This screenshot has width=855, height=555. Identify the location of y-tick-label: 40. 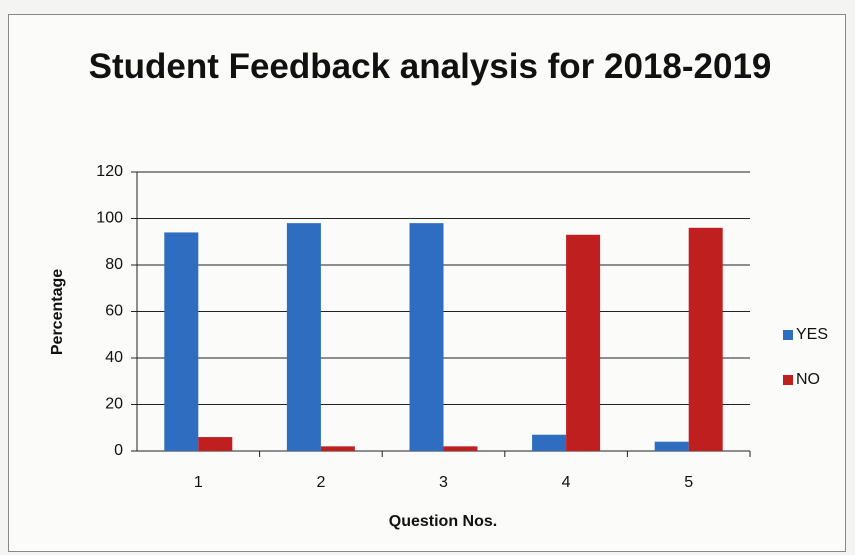
(114, 357).